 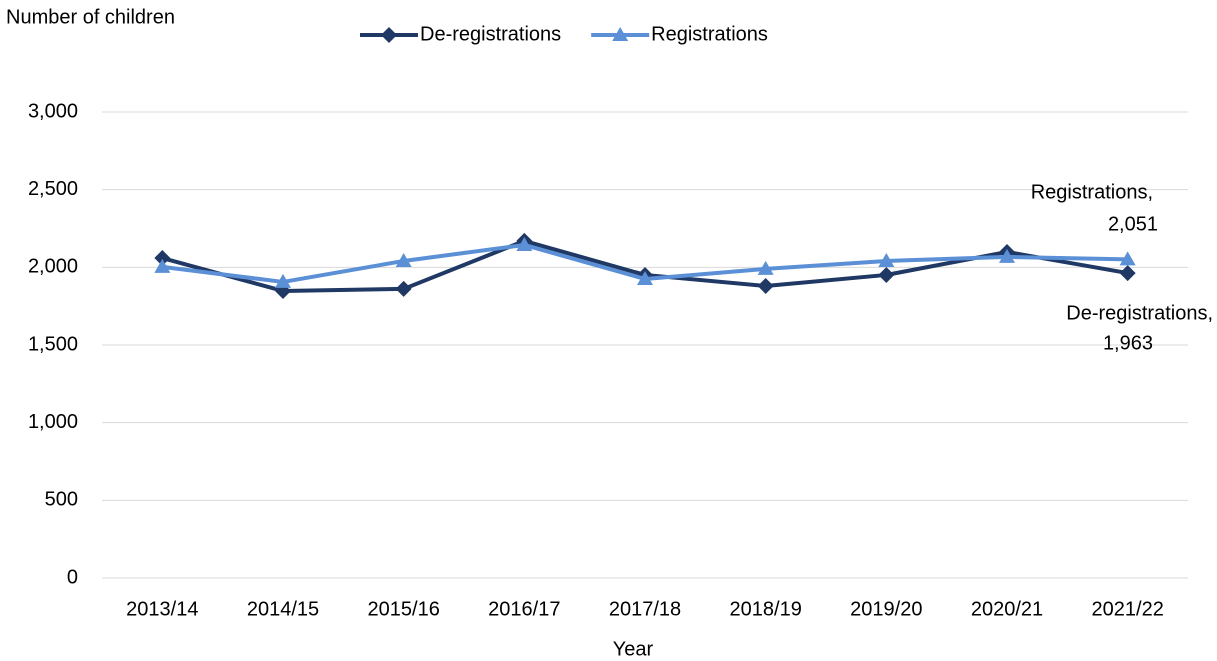 What do you see at coordinates (1133, 224) in the screenshot?
I see `data-label: 2,051` at bounding box center [1133, 224].